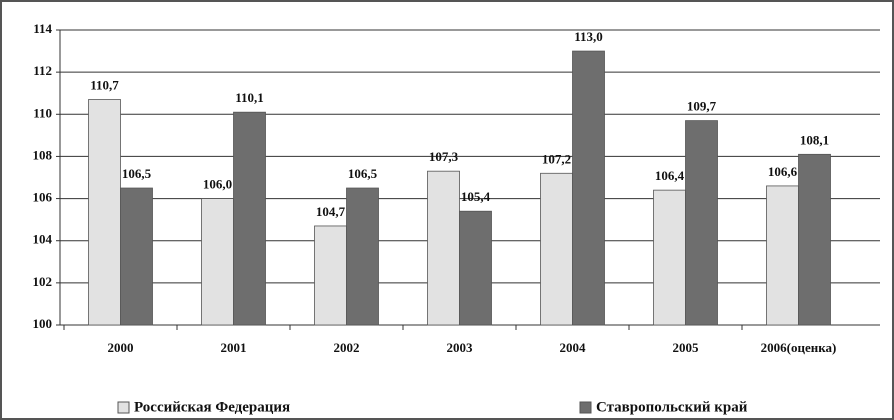  What do you see at coordinates (331, 211) in the screenshot?
I see `value-label: 104,7` at bounding box center [331, 211].